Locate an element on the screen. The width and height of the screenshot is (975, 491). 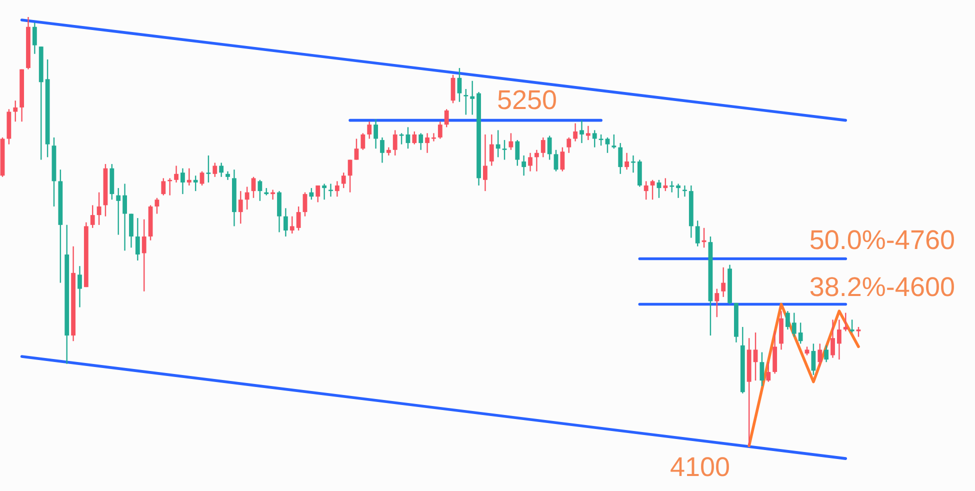
text: 4100 is located at coordinates (700, 467).